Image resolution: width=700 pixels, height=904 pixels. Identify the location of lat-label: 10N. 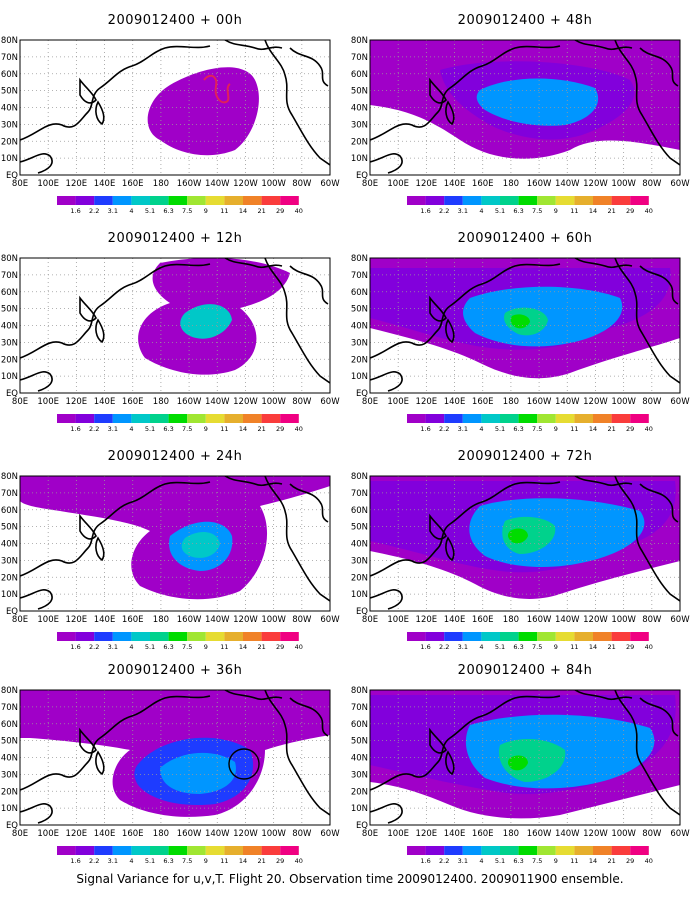
(9, 159).